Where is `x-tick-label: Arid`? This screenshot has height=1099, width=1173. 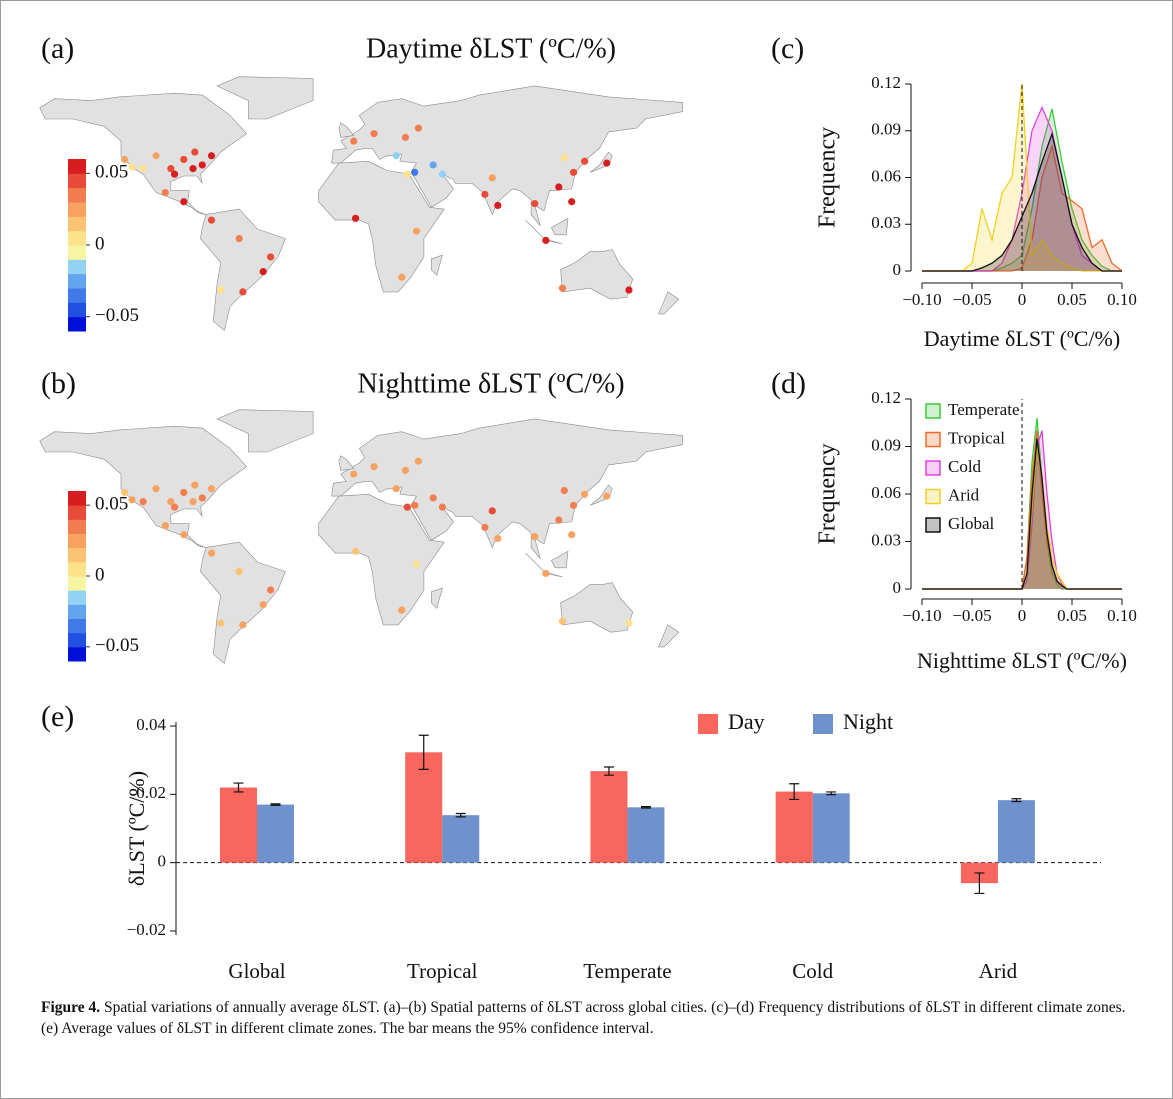
x-tick-label: Arid is located at coordinates (998, 971).